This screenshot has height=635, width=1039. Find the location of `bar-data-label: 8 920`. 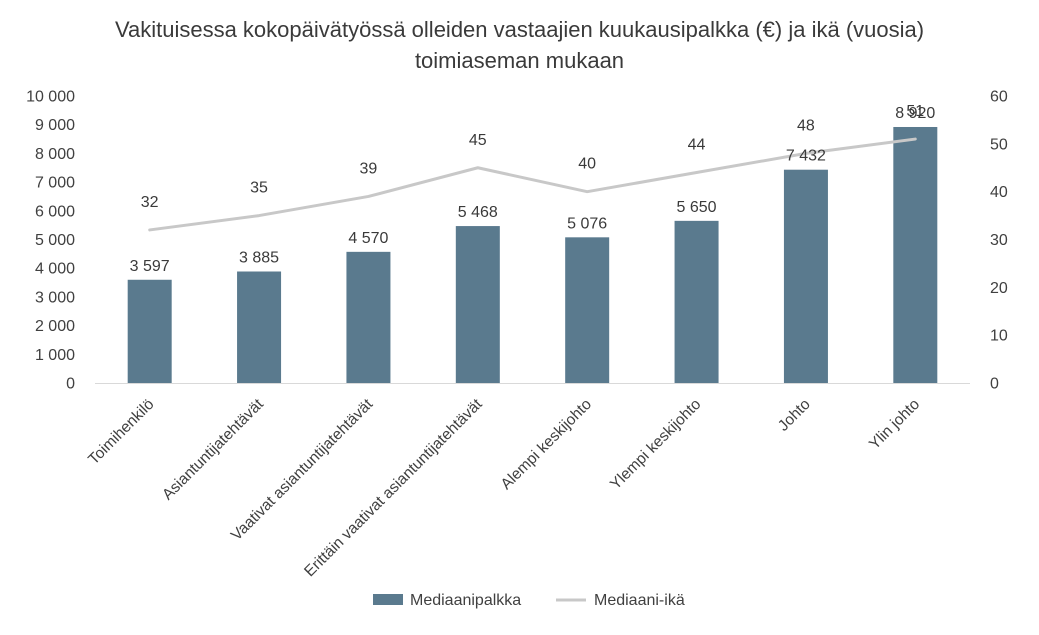

bar-data-label: 8 920 is located at coordinates (915, 113).